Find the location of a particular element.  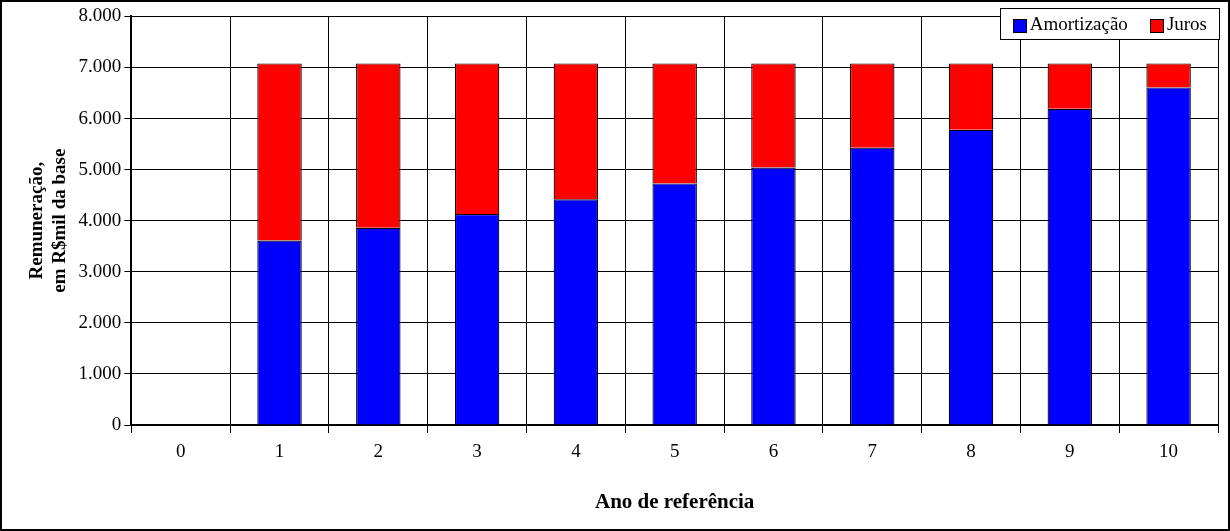

x-tick-label: 2 is located at coordinates (378, 451).